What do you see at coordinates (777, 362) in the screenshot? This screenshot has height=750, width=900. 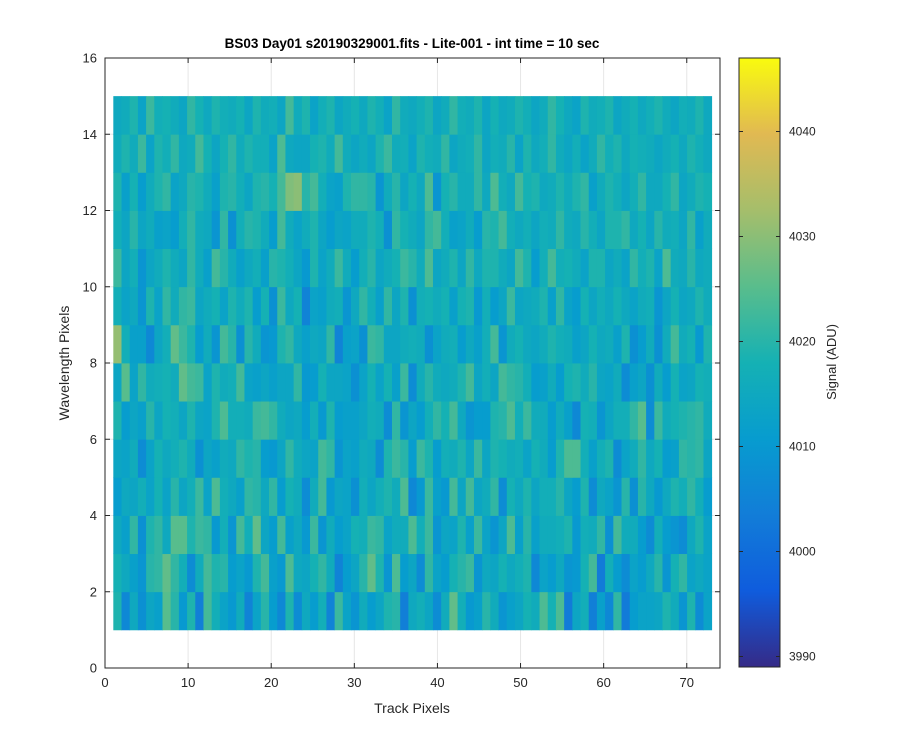 I see `colorbar: 3990 4000 4010 4020 4030 4040` at bounding box center [777, 362].